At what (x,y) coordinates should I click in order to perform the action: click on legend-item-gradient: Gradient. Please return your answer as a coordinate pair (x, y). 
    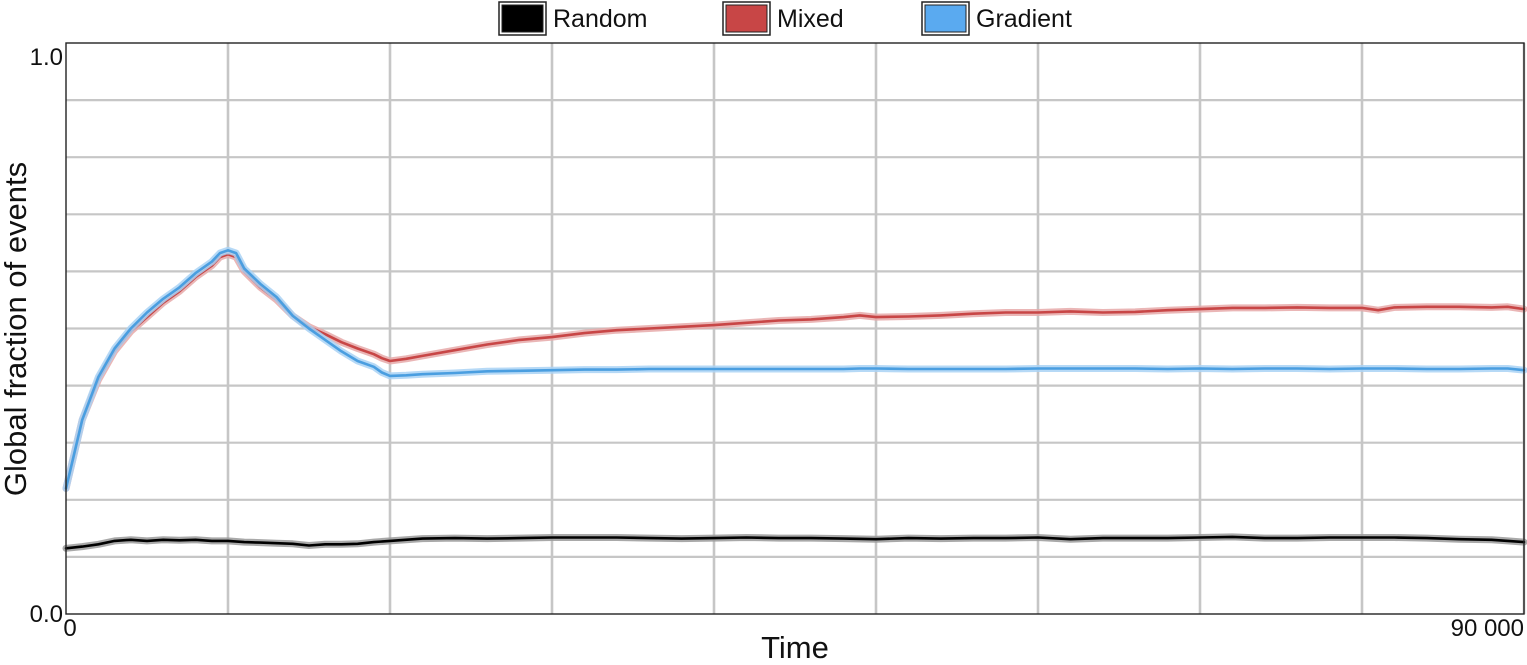
    Looking at the image, I should click on (996, 18).